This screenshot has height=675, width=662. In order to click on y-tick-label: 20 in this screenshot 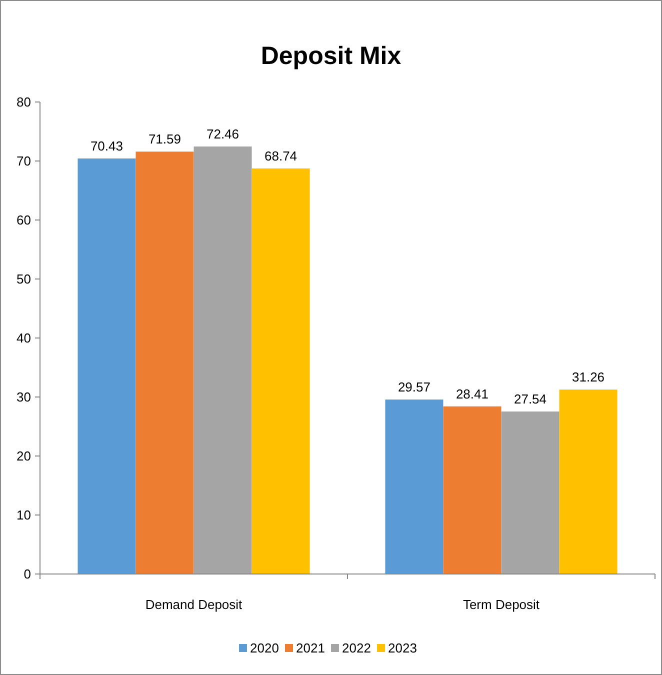, I will do `click(23, 456)`.